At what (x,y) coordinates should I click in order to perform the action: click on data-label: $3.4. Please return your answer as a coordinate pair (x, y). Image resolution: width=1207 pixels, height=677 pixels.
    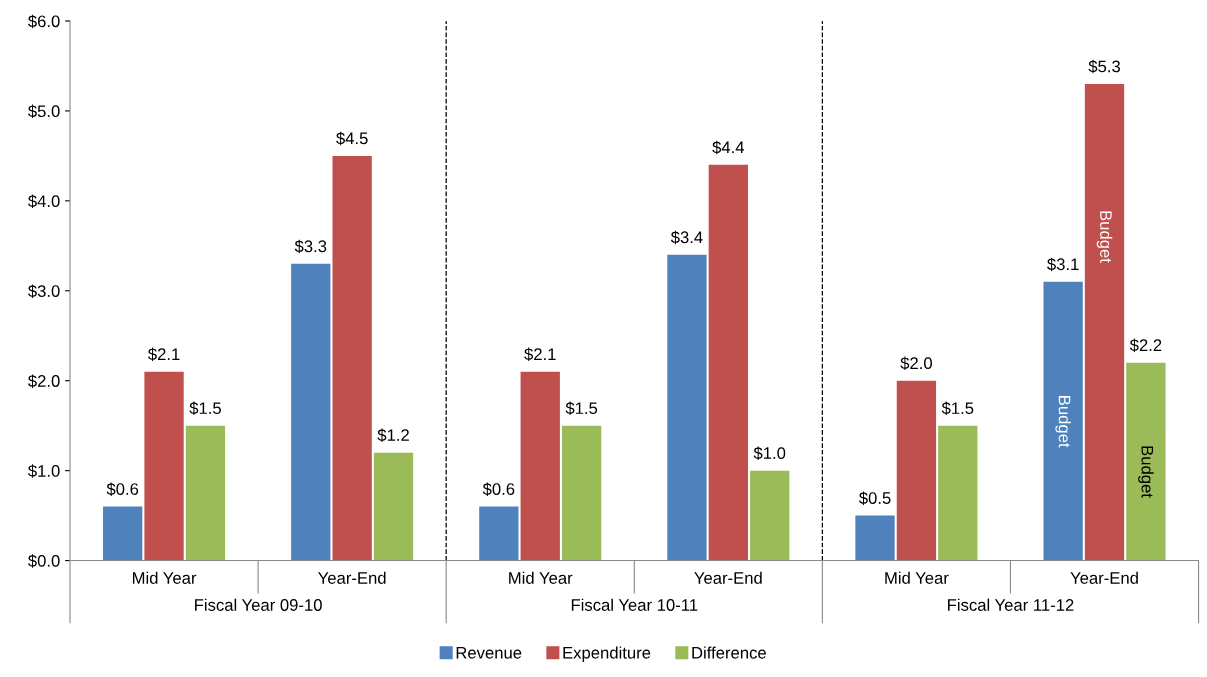
    Looking at the image, I should click on (686, 237).